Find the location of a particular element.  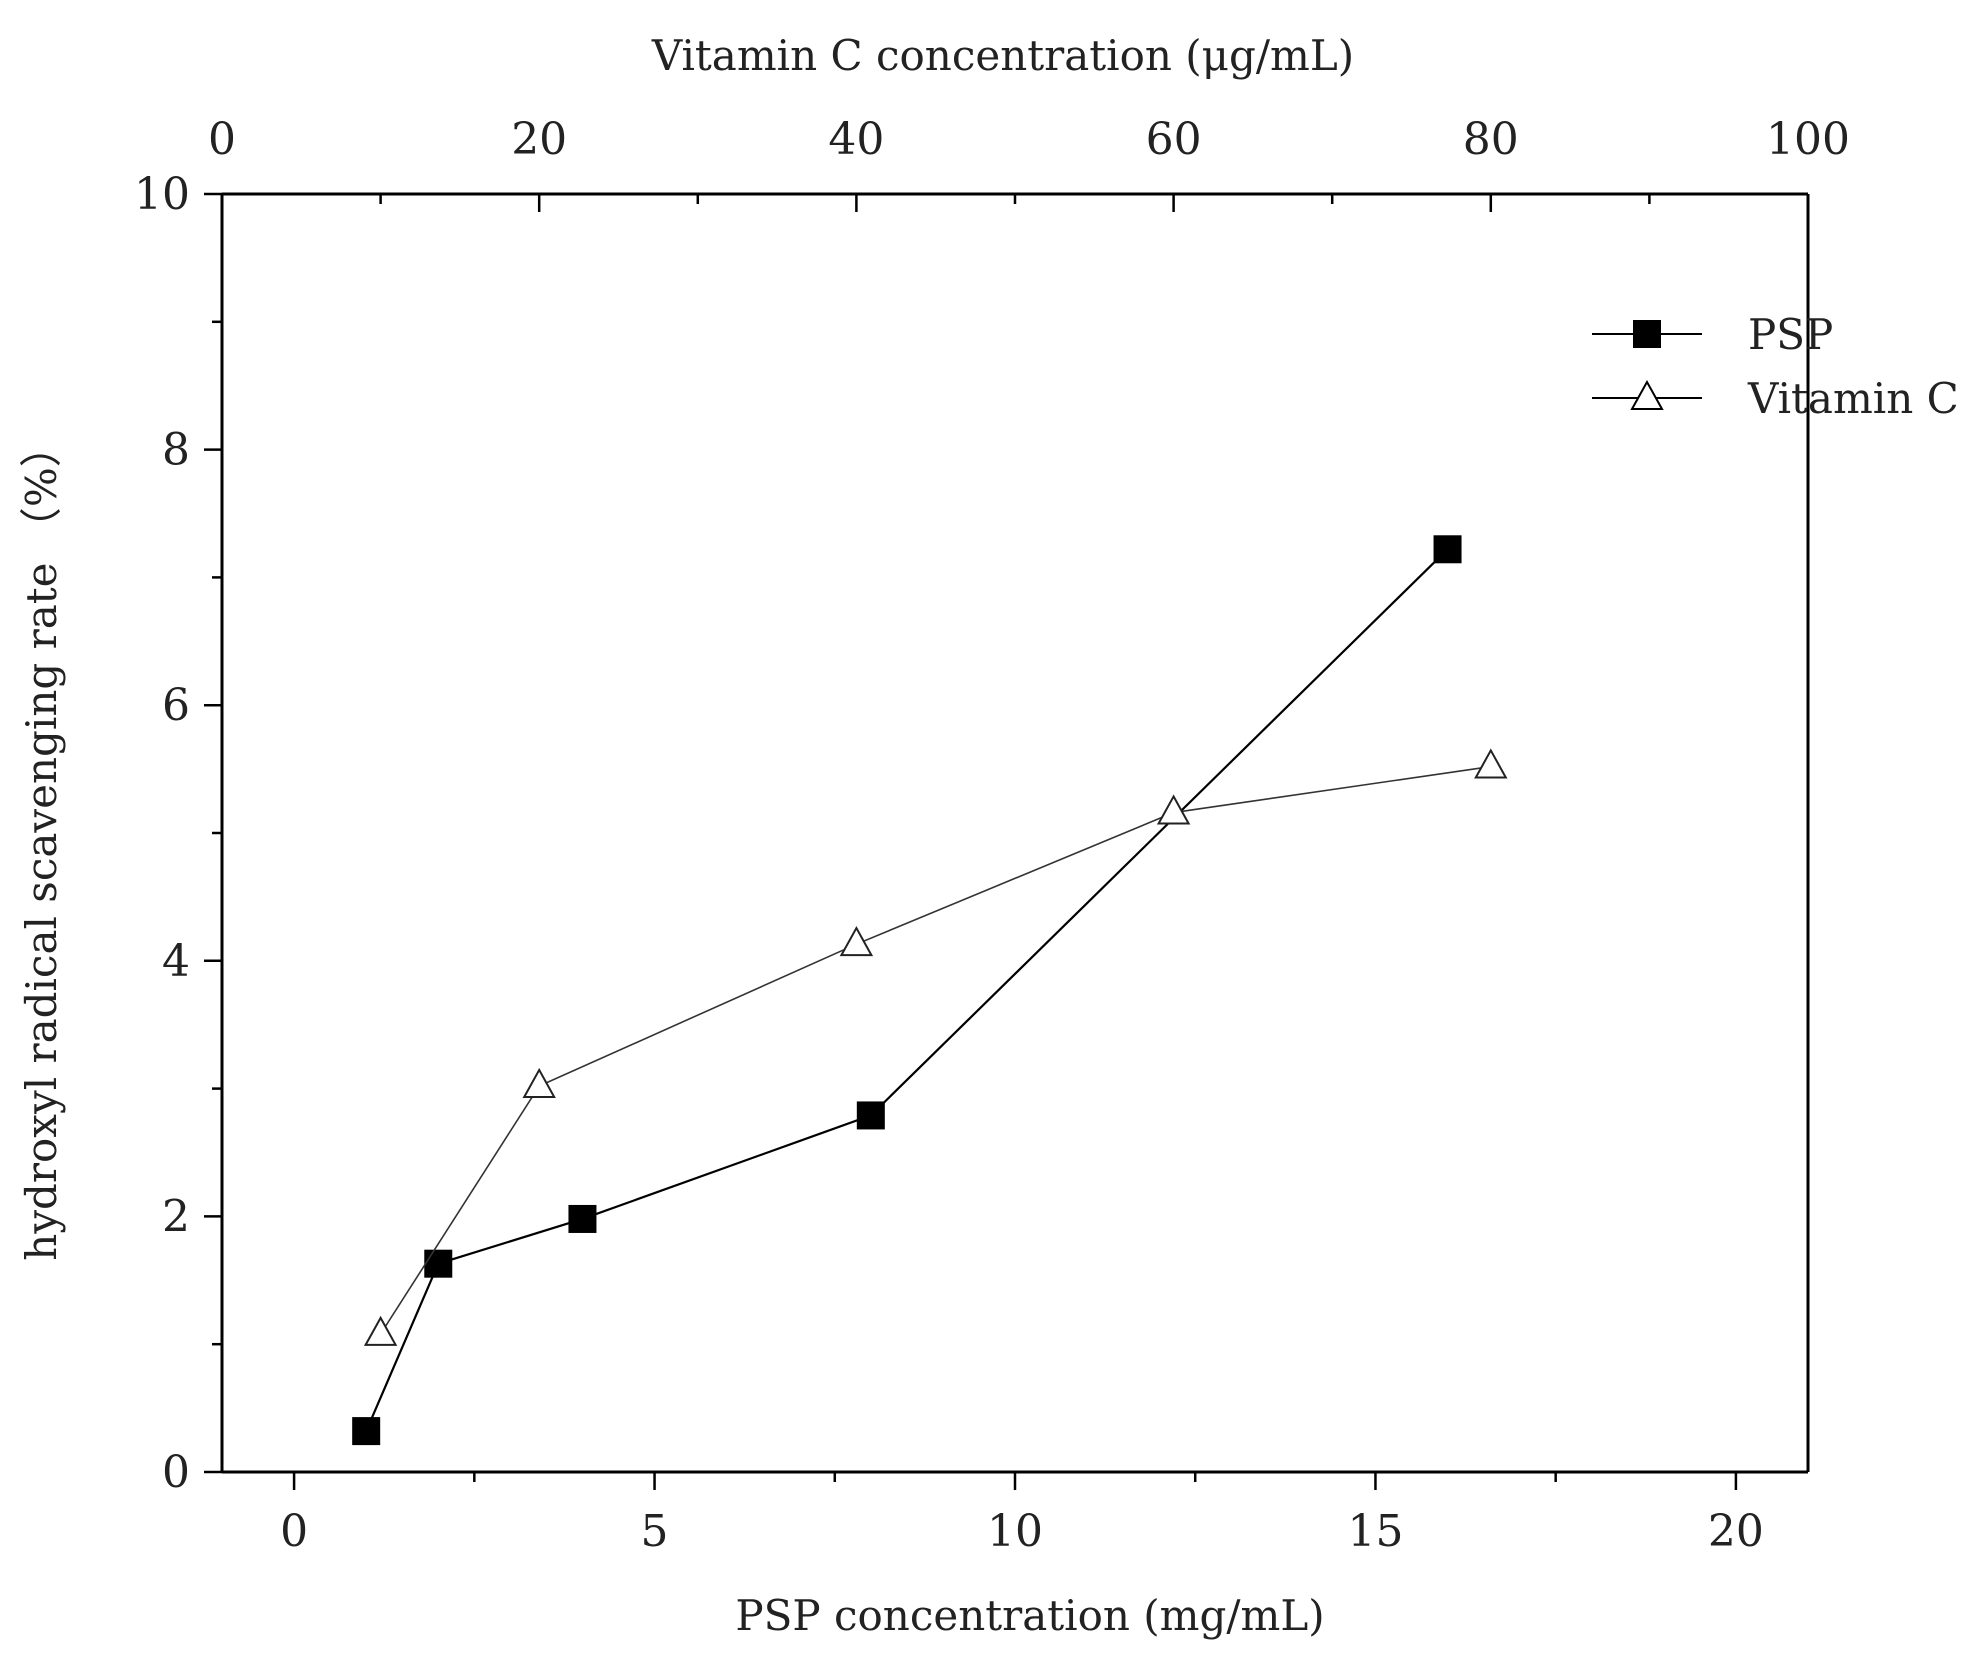

x2-tick-label: 20 is located at coordinates (539, 139).